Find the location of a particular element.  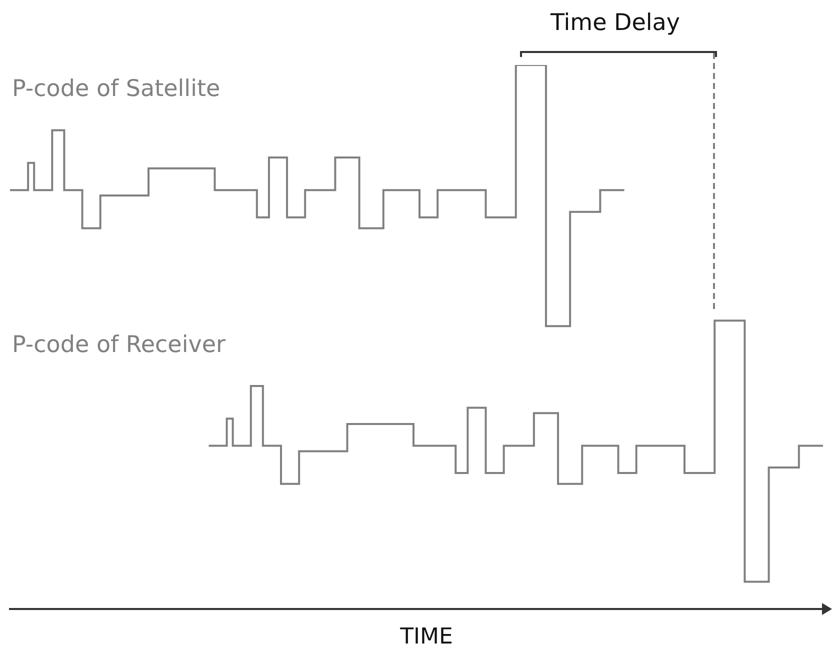

x-axis-title: TIME is located at coordinates (426, 637).